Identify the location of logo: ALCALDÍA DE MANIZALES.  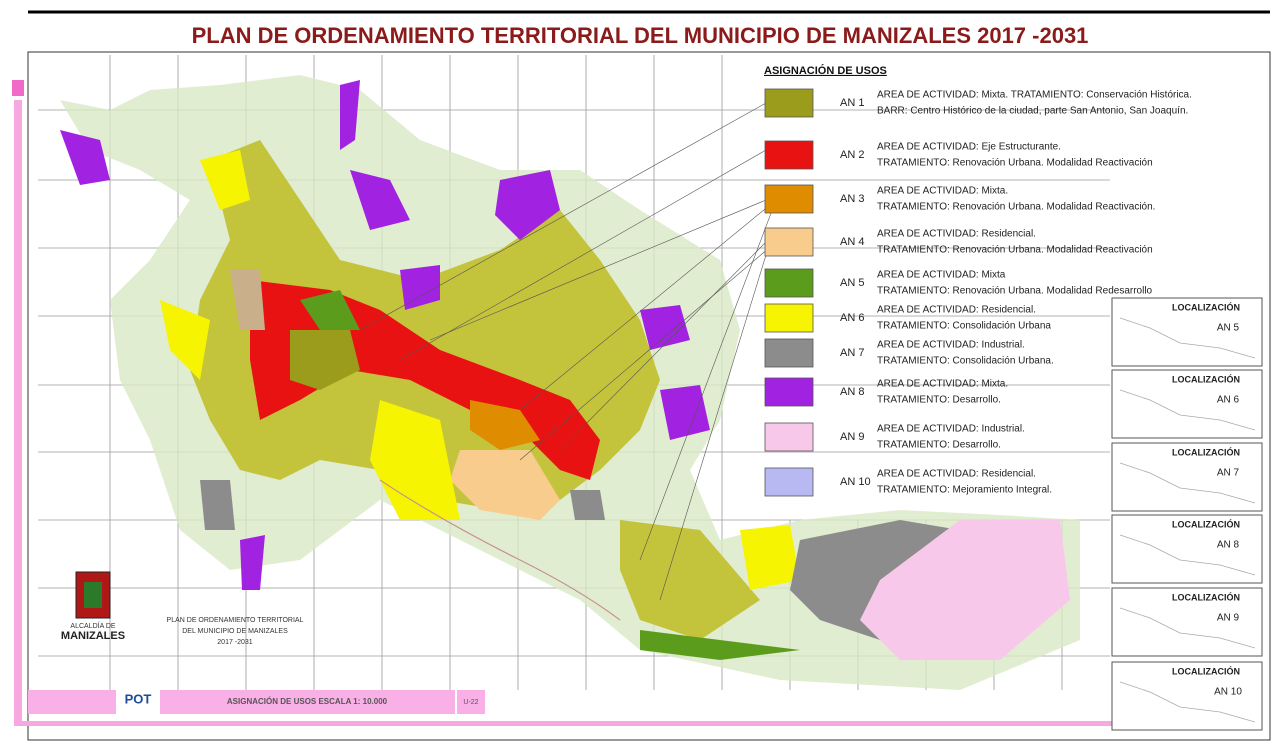
(93, 606).